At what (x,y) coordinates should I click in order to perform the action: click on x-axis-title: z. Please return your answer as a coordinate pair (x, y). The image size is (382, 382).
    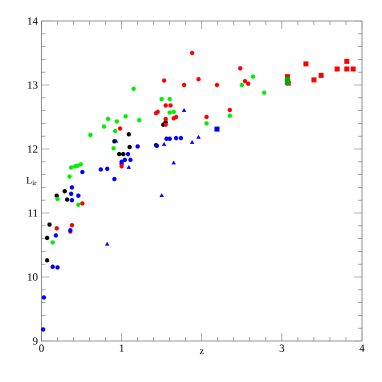
    Looking at the image, I should click on (202, 352).